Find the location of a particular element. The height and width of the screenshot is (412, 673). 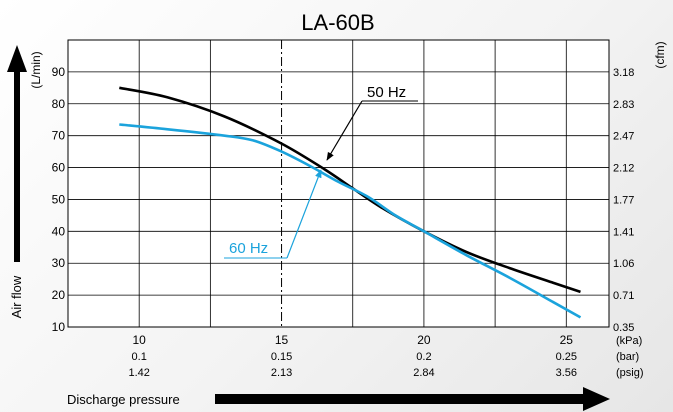

legend-label-50hz: 50 Hz is located at coordinates (386, 92).